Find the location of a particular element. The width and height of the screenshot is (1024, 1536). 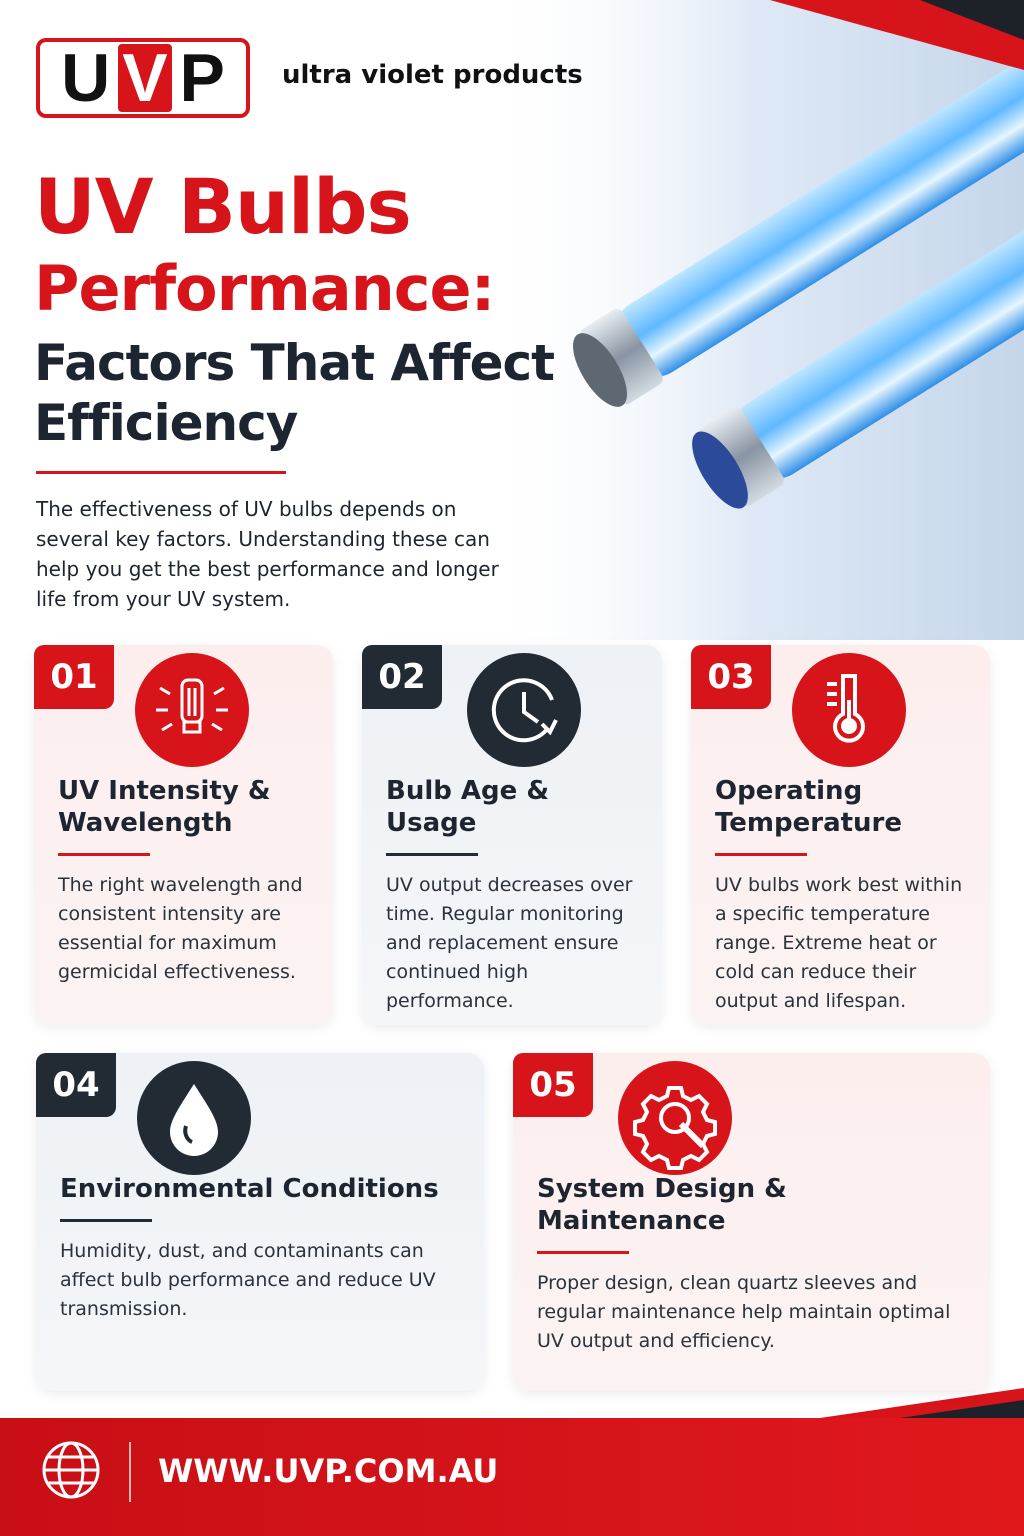

logo-letter: P is located at coordinates (202, 78).